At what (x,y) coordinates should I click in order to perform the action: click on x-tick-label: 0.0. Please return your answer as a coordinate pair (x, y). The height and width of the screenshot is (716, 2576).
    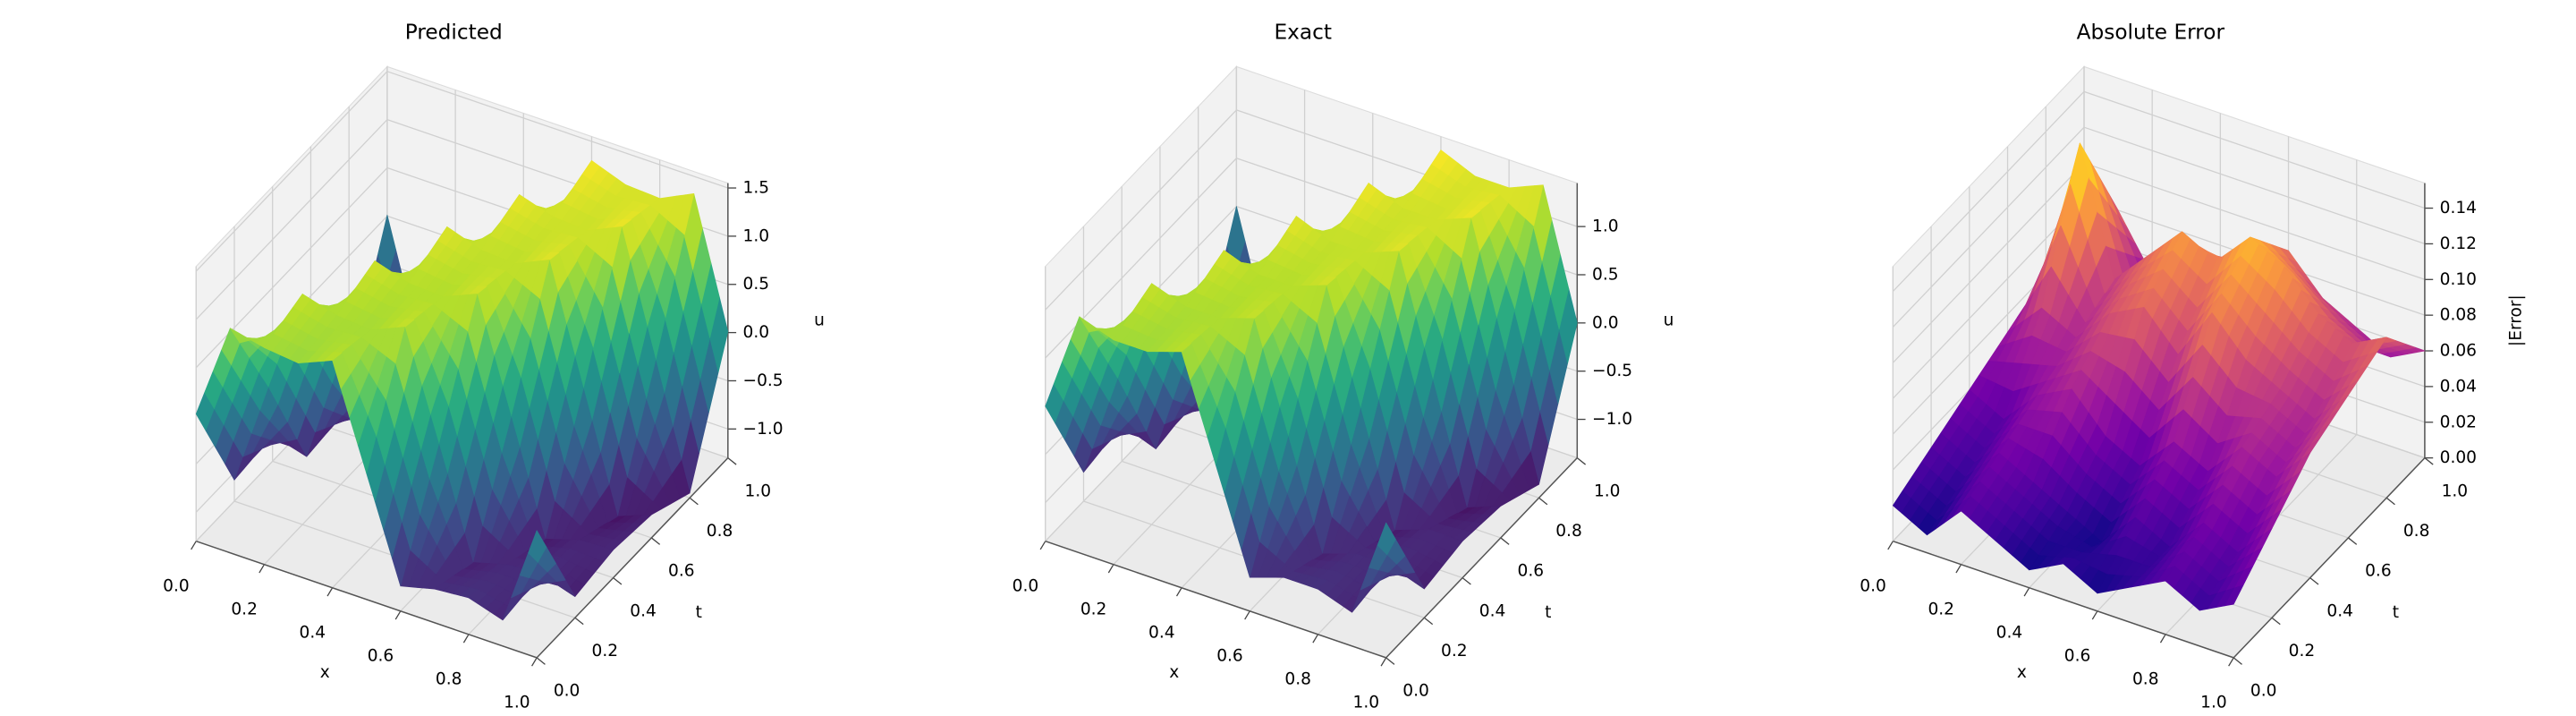
    Looking at the image, I should click on (176, 585).